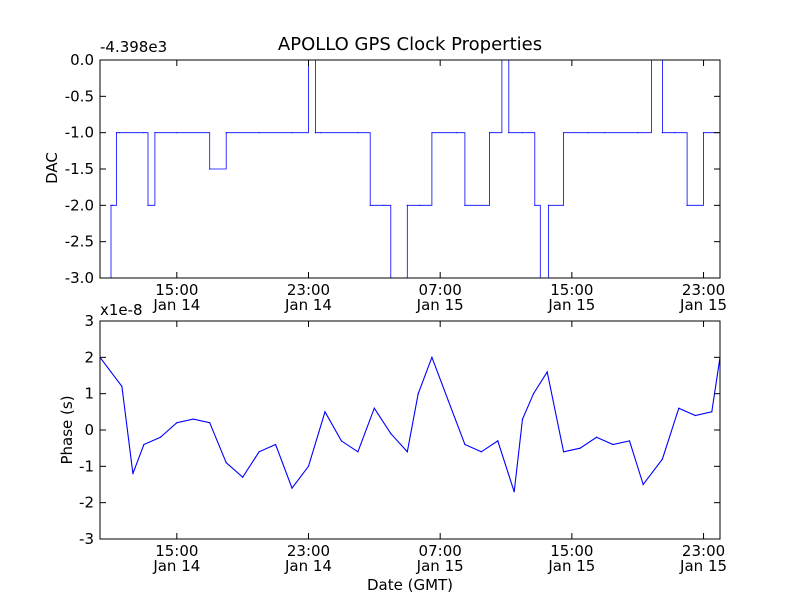 The image size is (800, 600). Describe the element at coordinates (86, 503) in the screenshot. I see `phase-y-tick-label: -2` at that location.